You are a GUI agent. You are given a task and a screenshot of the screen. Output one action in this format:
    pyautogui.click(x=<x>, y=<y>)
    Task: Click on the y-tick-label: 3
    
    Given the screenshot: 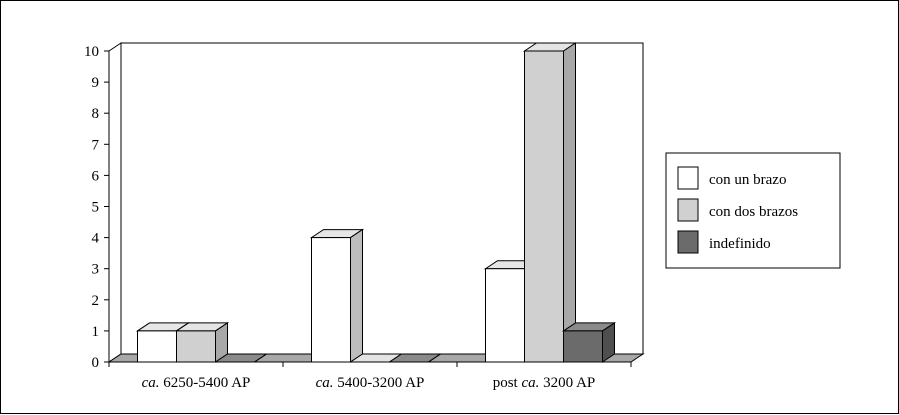 What is the action you would take?
    pyautogui.click(x=96, y=270)
    